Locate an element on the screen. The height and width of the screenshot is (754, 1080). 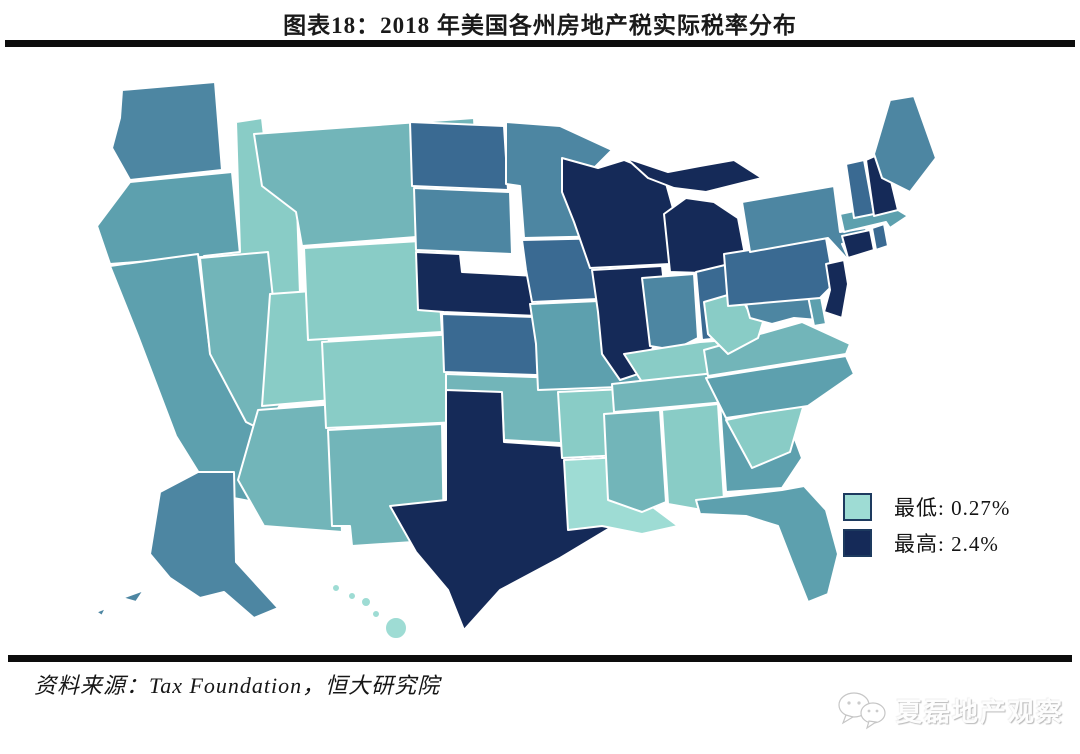
map-legend: 最低: 0.27% 最高: 2.4% is located at coordinates (926, 528).